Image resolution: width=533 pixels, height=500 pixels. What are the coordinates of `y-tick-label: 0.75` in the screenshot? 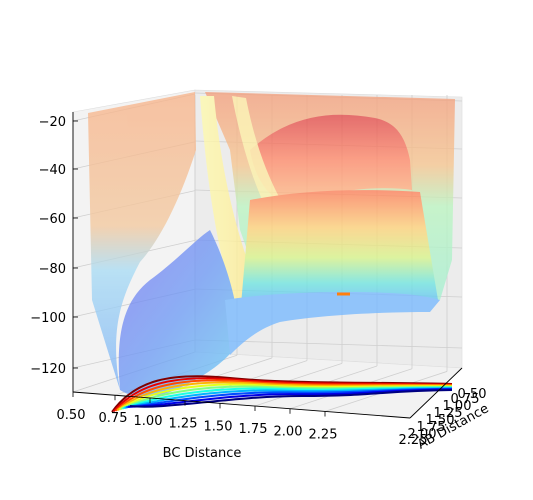 It's located at (465, 399).